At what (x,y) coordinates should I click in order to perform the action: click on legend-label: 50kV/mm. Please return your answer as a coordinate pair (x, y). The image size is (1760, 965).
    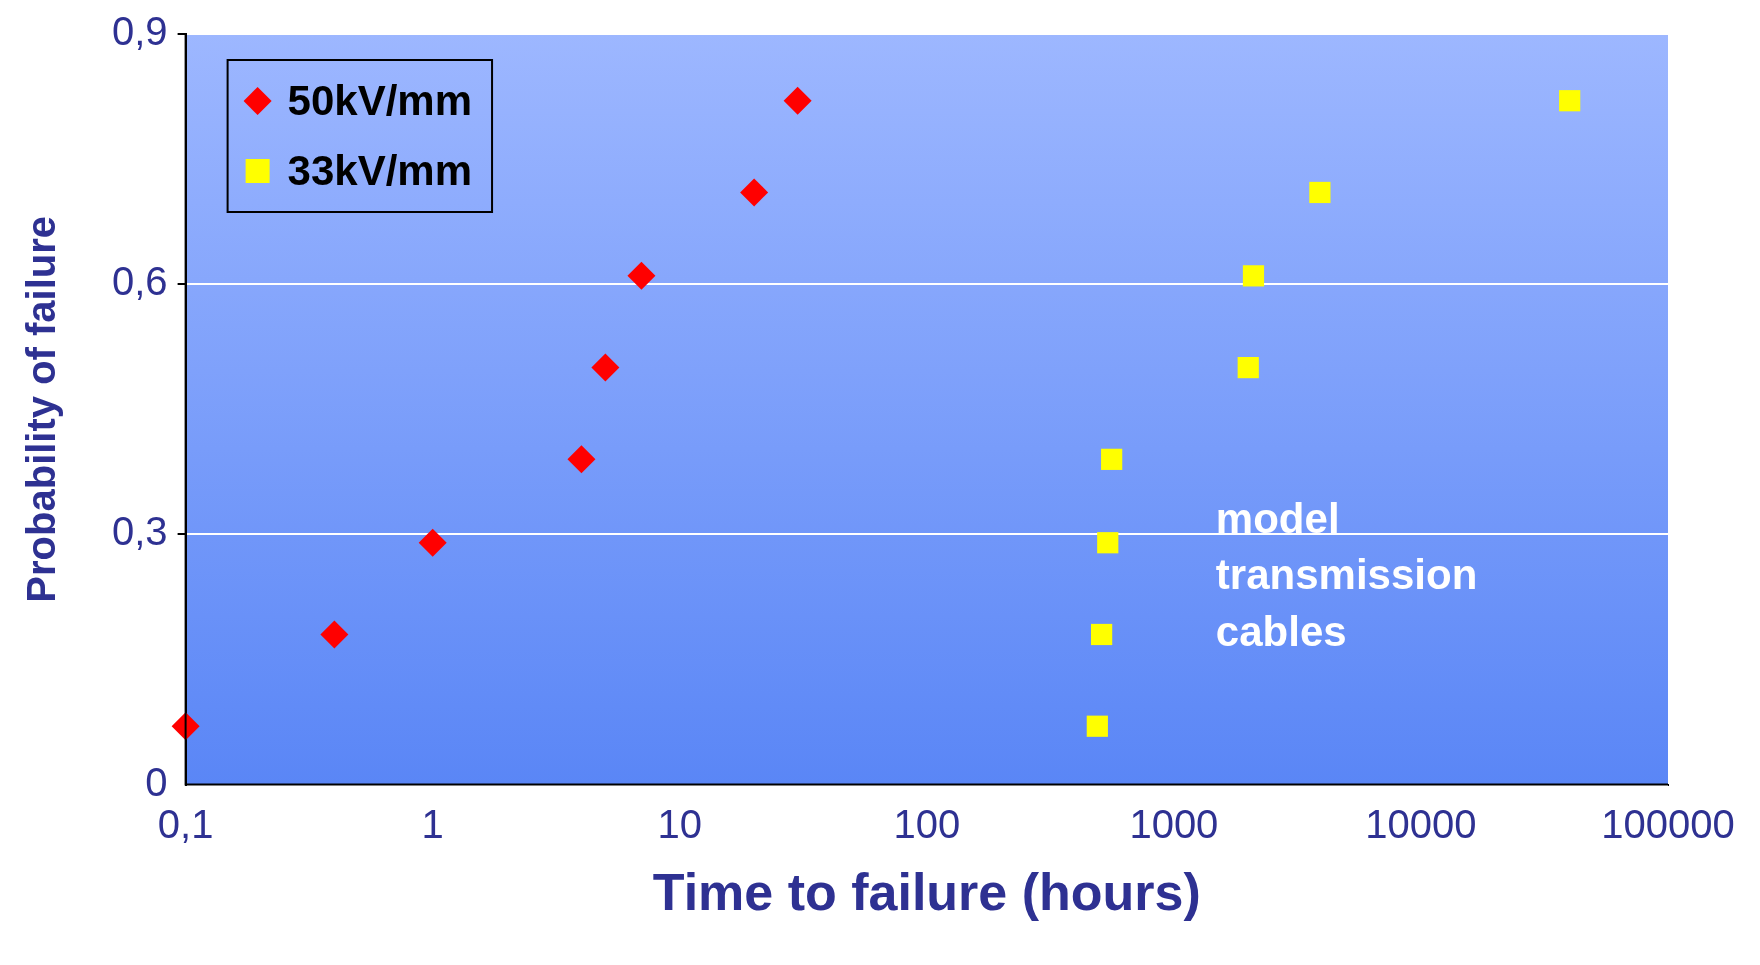
    Looking at the image, I should click on (380, 100).